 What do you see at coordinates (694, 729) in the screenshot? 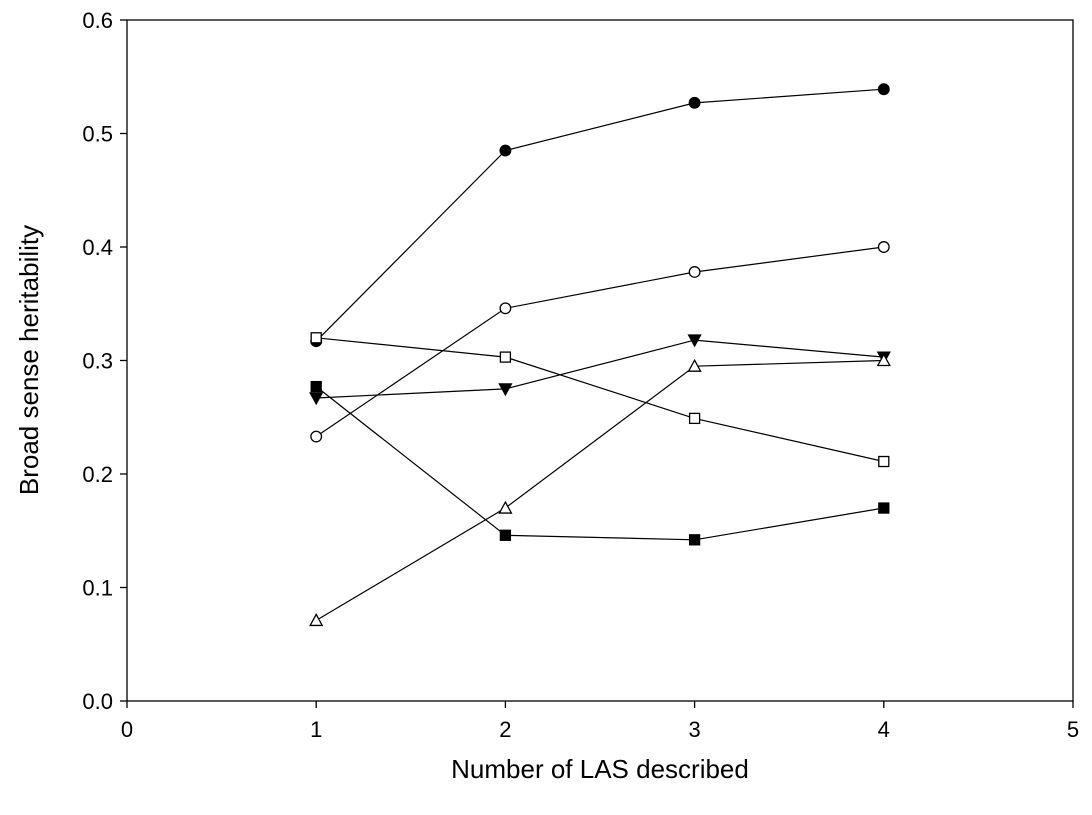
I see `x-tick-label: 3` at bounding box center [694, 729].